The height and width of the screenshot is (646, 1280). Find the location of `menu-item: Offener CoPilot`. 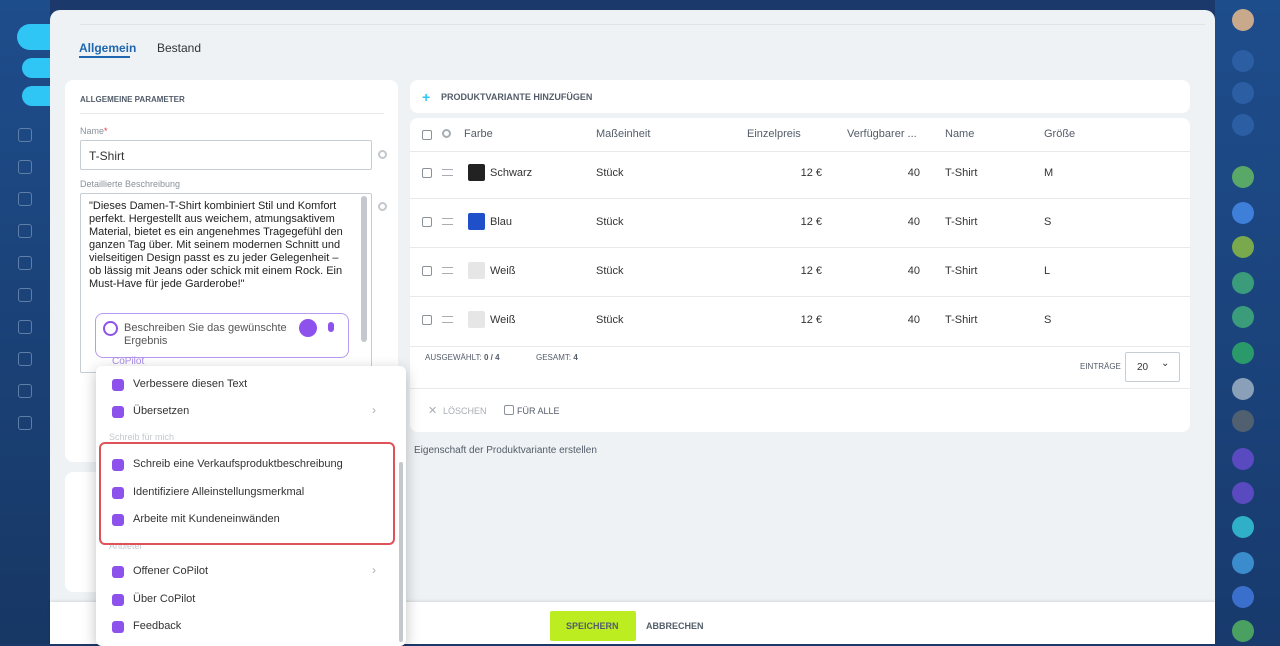

menu-item: Offener CoPilot is located at coordinates (171, 571).